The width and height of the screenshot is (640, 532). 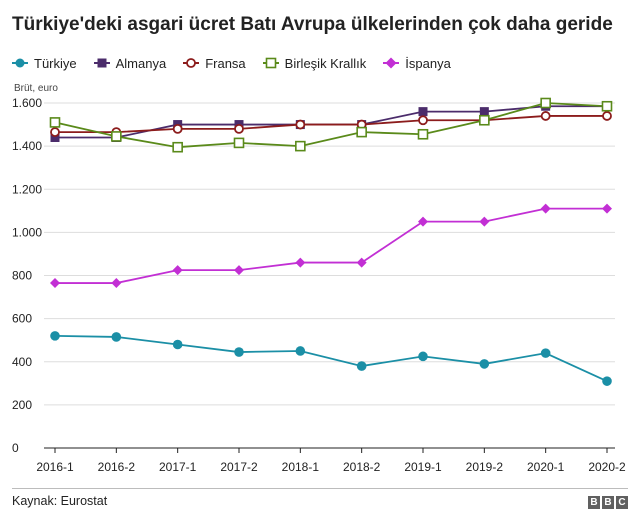 I want to click on x-tick-label: 2018-2, so click(x=362, y=467).